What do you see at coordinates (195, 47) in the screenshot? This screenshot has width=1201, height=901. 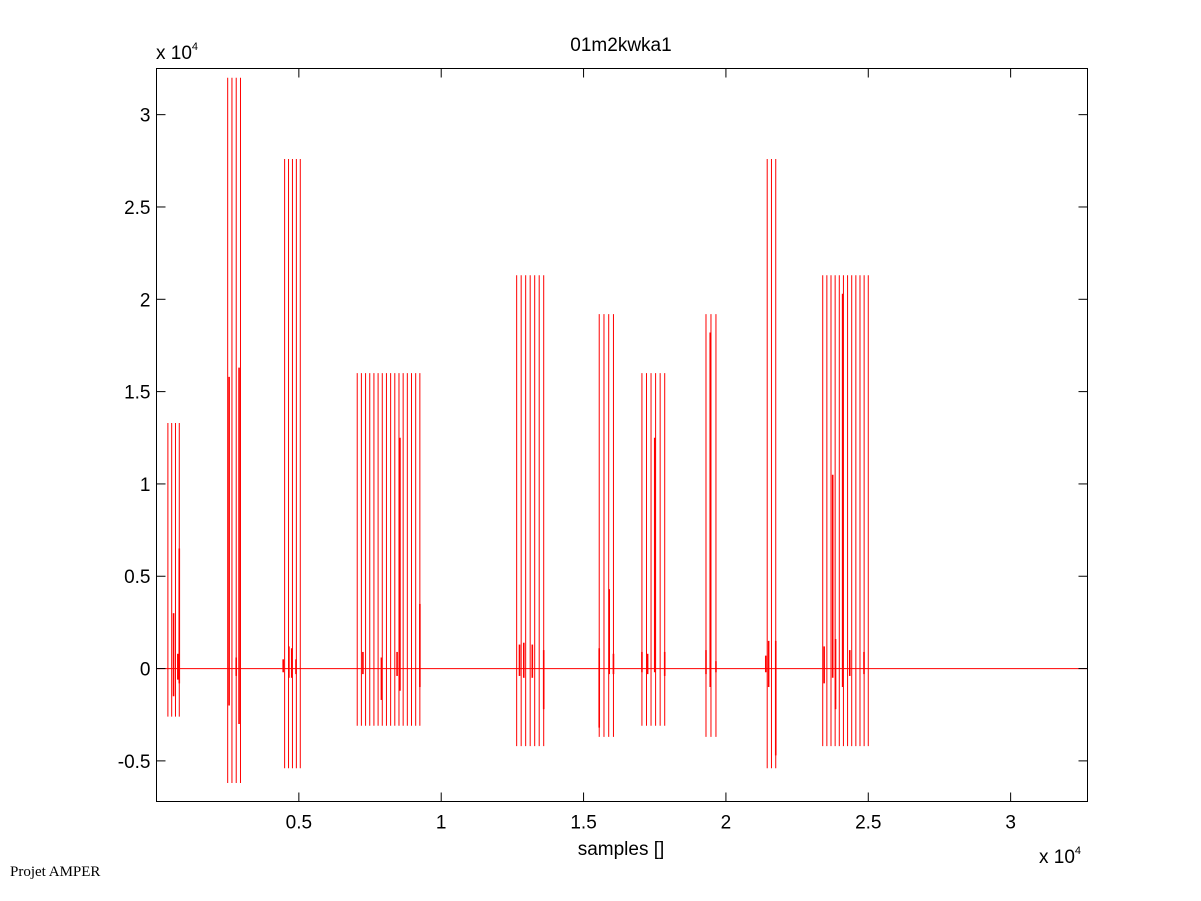 I see `y-multiplier-exponent: 4` at bounding box center [195, 47].